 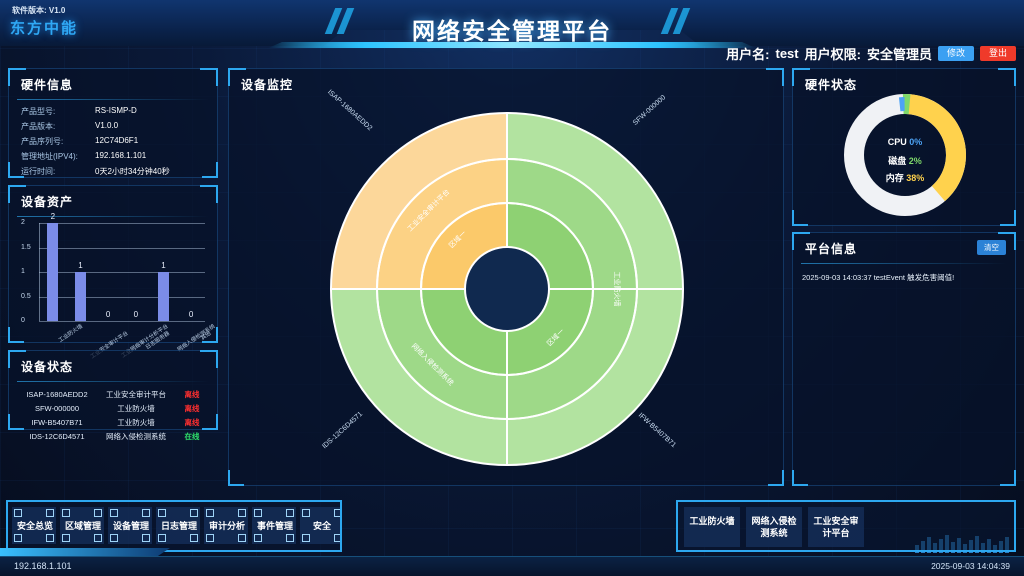 I want to click on device-id: IDS-12C6D4571, so click(x=57, y=436).